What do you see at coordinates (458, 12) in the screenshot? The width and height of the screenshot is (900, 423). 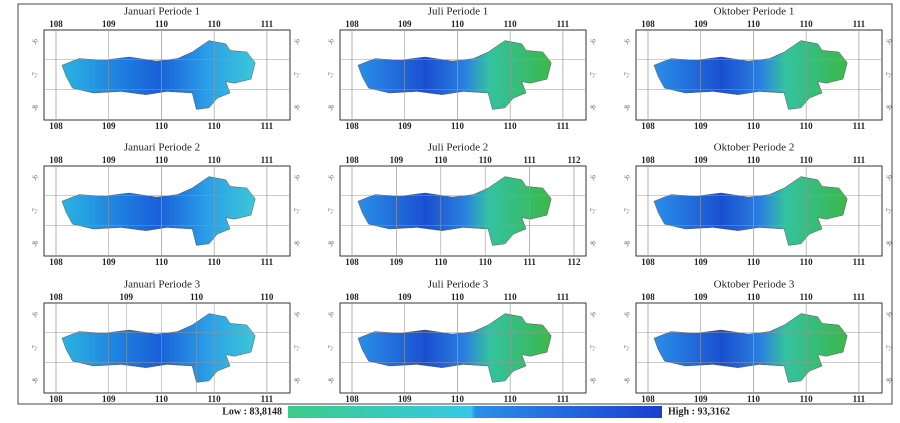 I see `map-title: Juli Periode 1` at bounding box center [458, 12].